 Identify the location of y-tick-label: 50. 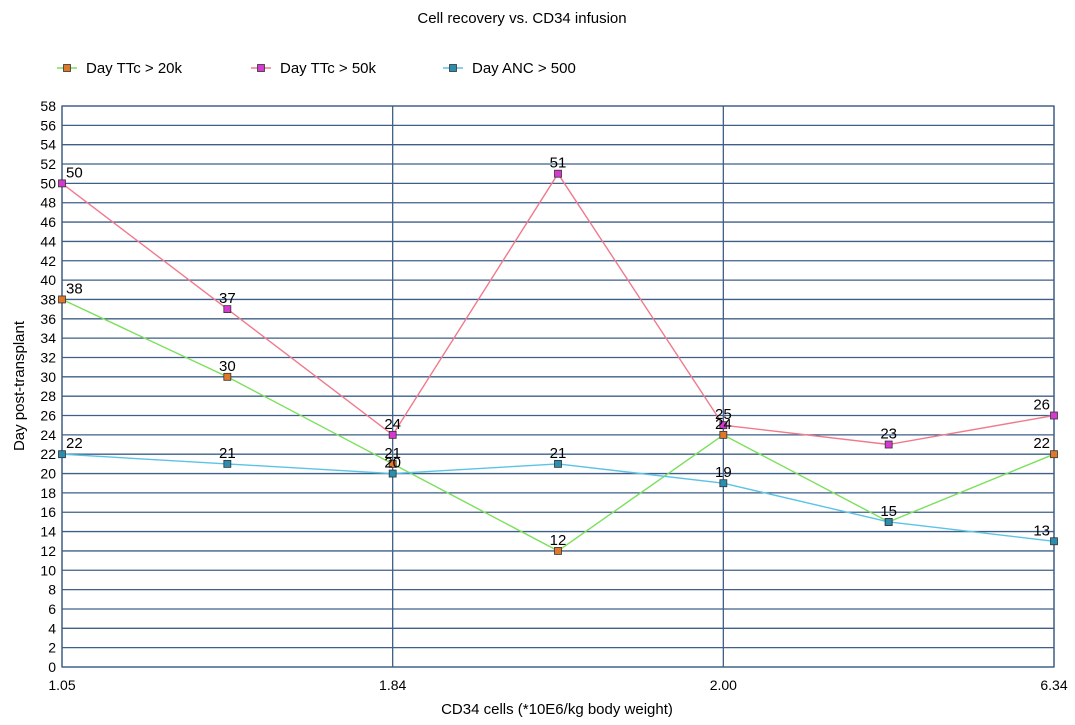
(48, 183).